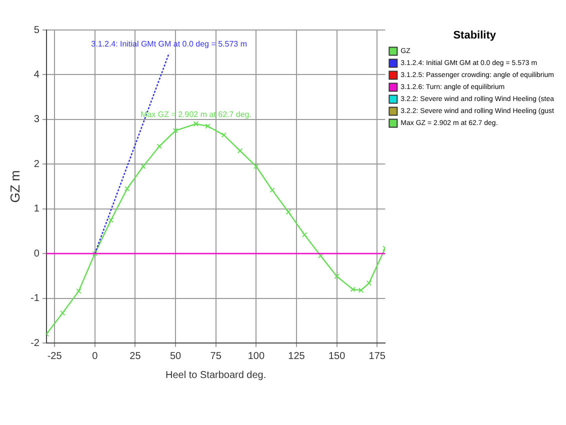 The image size is (566, 425). I want to click on x-tick-label: -25, so click(54, 356).